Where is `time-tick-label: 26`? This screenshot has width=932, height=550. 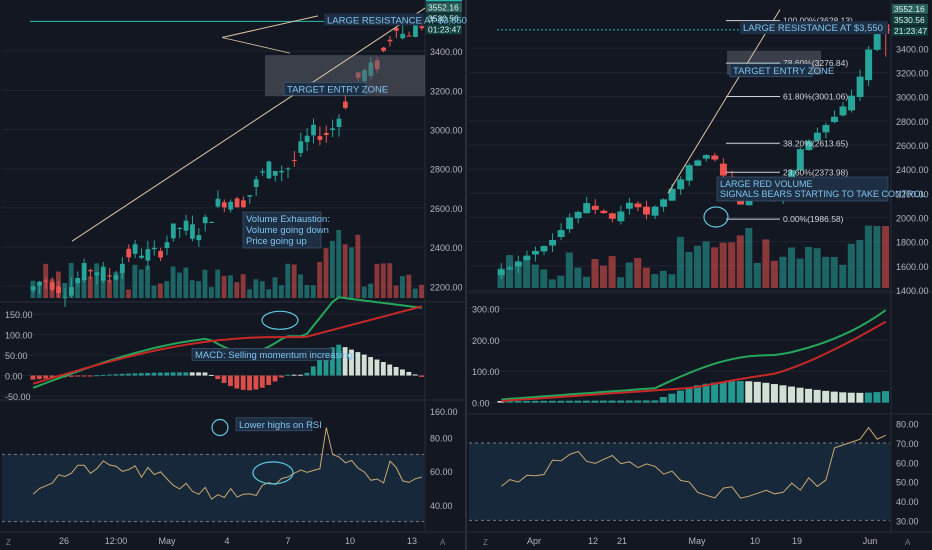 time-tick-label: 26 is located at coordinates (64, 541).